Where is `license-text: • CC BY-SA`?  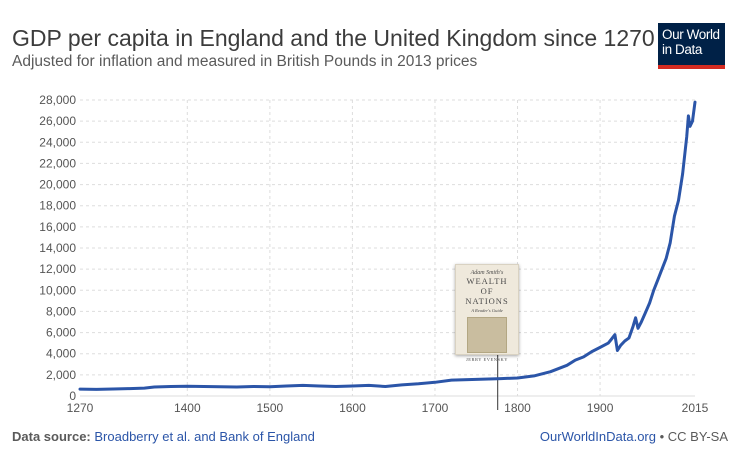
license-text: • CC BY-SA is located at coordinates (693, 436).